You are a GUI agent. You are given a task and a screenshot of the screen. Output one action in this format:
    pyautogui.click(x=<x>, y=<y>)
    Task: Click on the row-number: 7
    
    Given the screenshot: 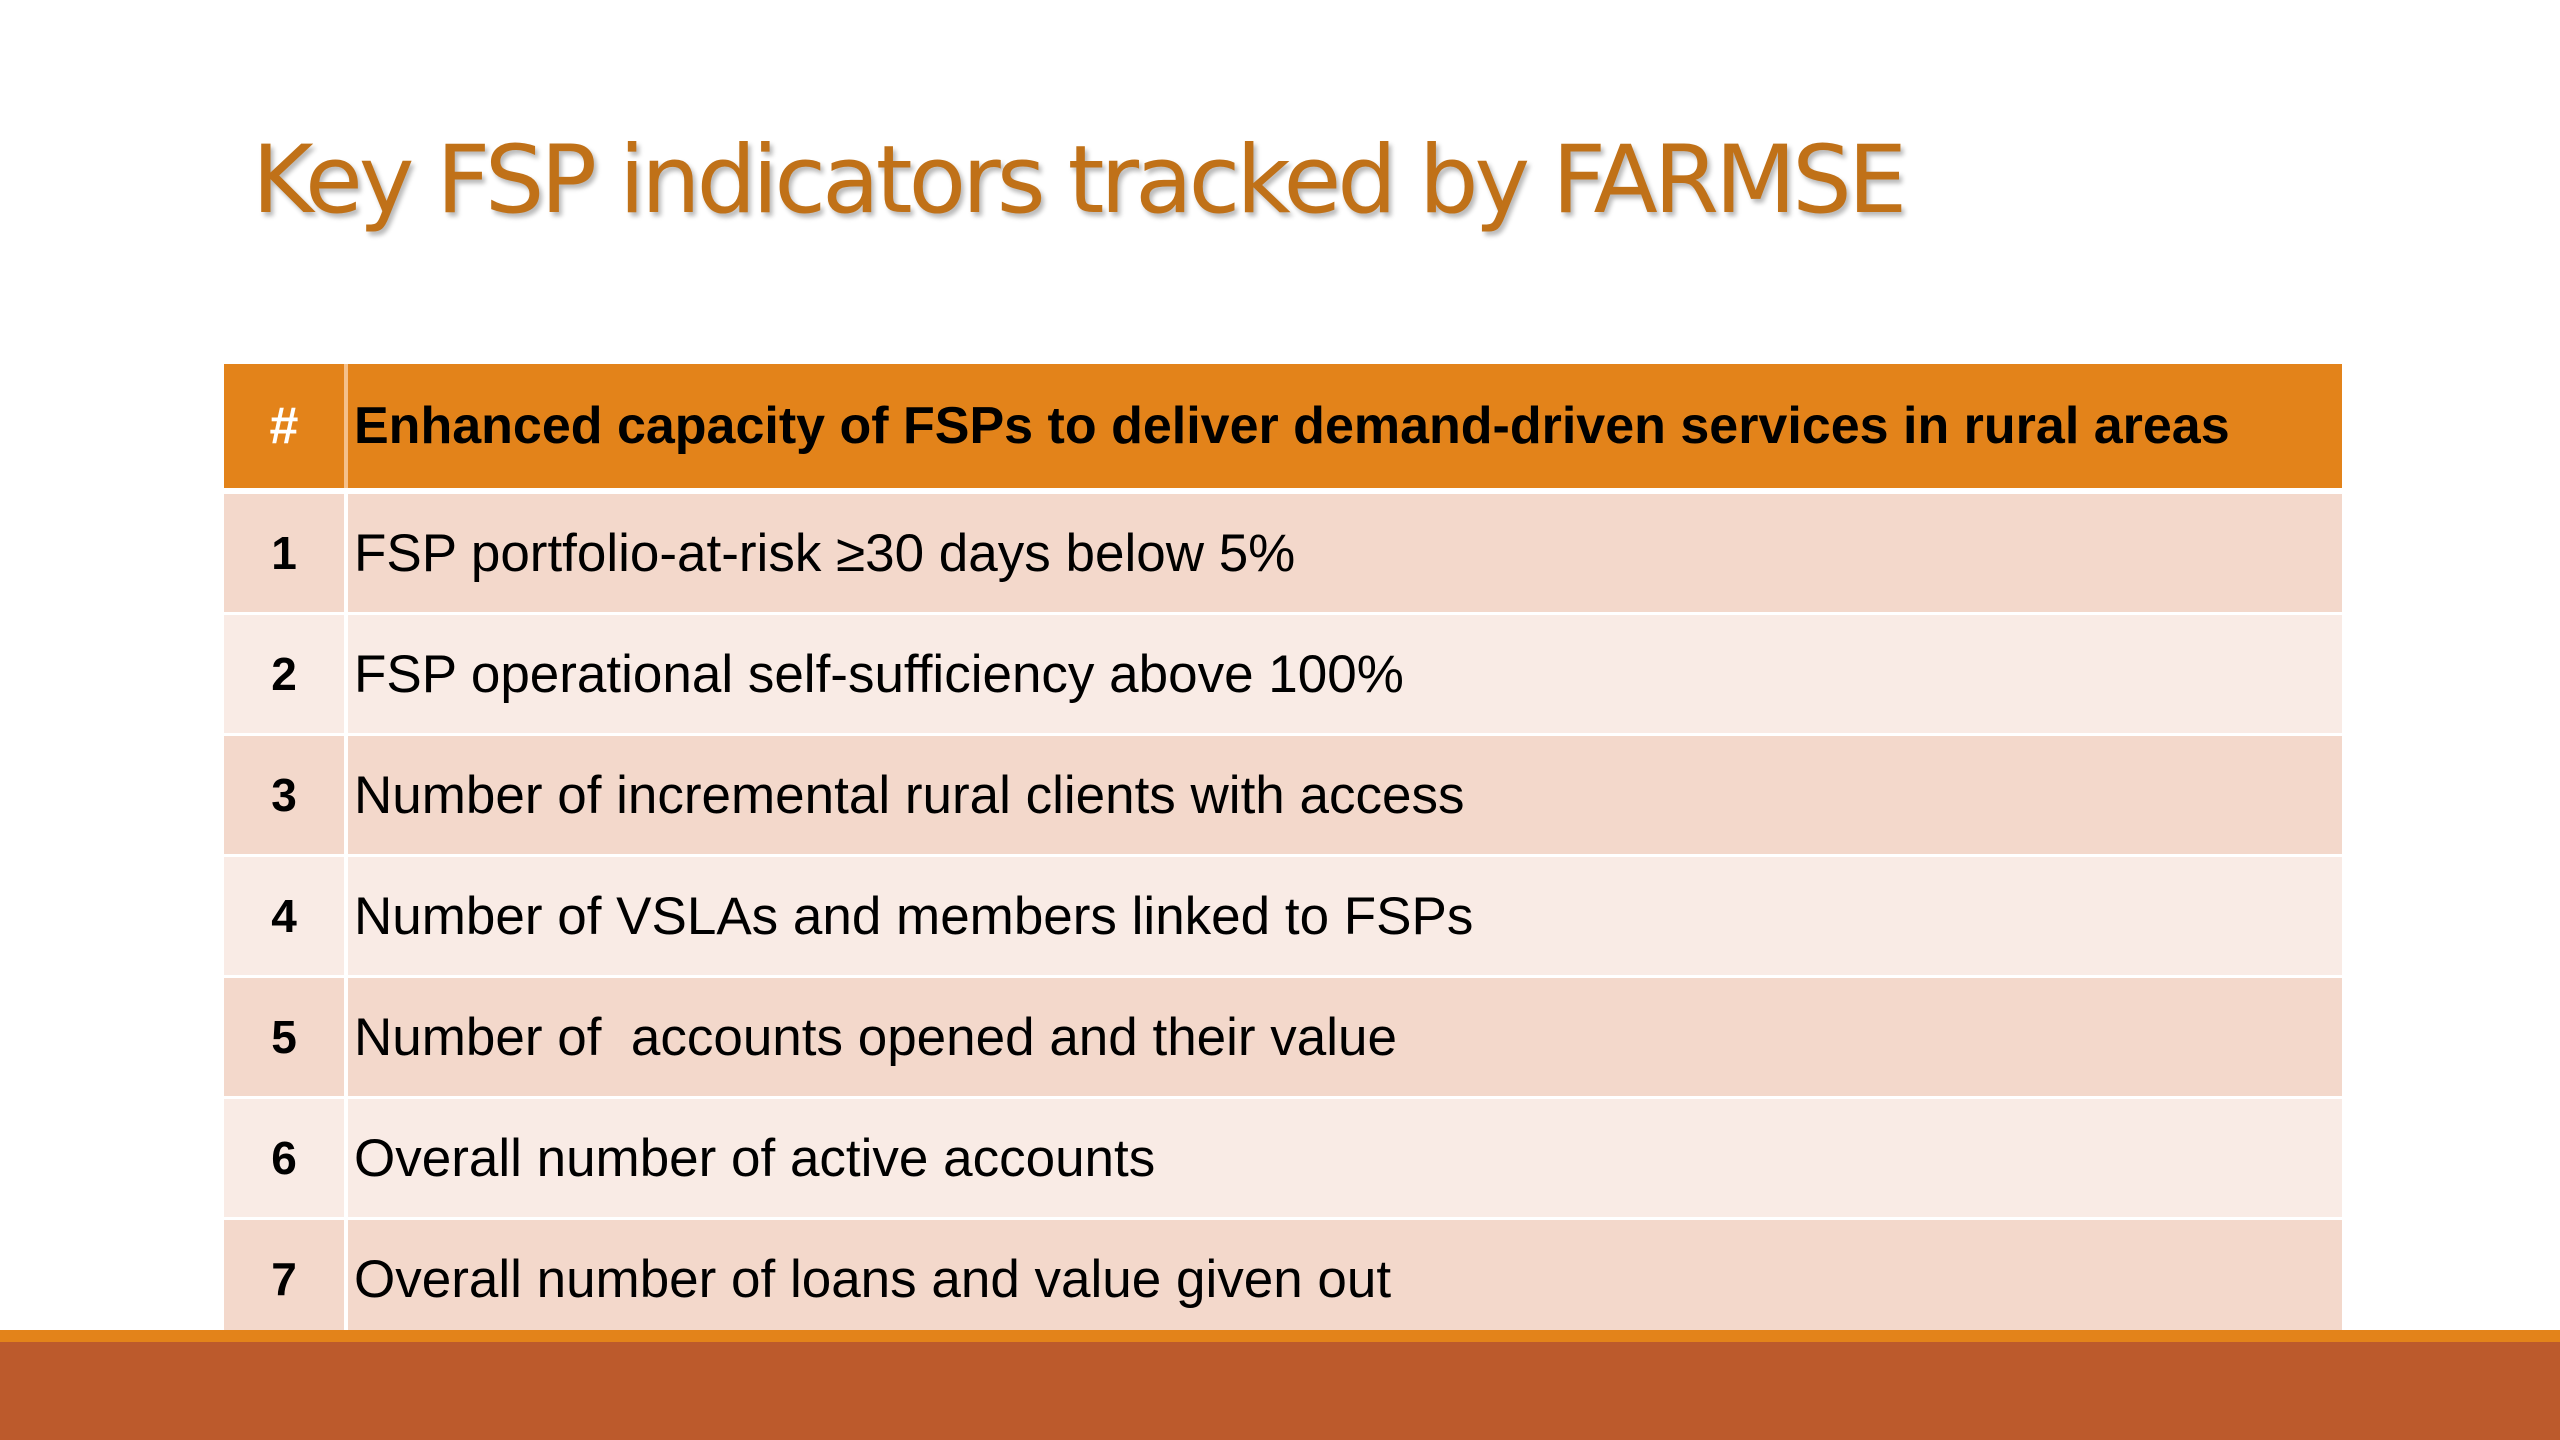 What is the action you would take?
    pyautogui.click(x=286, y=1279)
    